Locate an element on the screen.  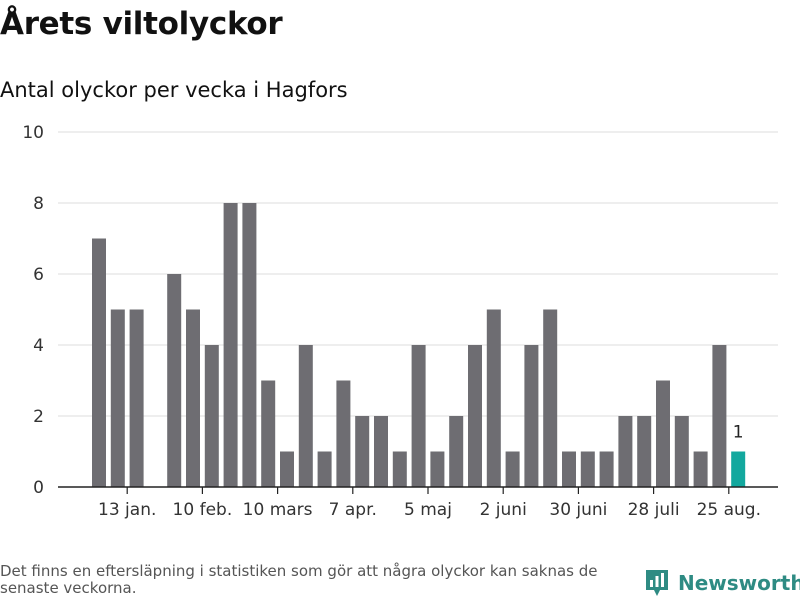
x-tick-label: 25 aug. is located at coordinates (729, 510).